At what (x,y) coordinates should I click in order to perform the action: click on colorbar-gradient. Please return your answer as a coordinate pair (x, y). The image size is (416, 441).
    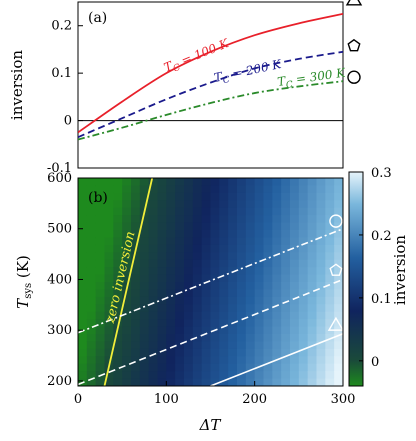
    Looking at the image, I should click on (356, 279).